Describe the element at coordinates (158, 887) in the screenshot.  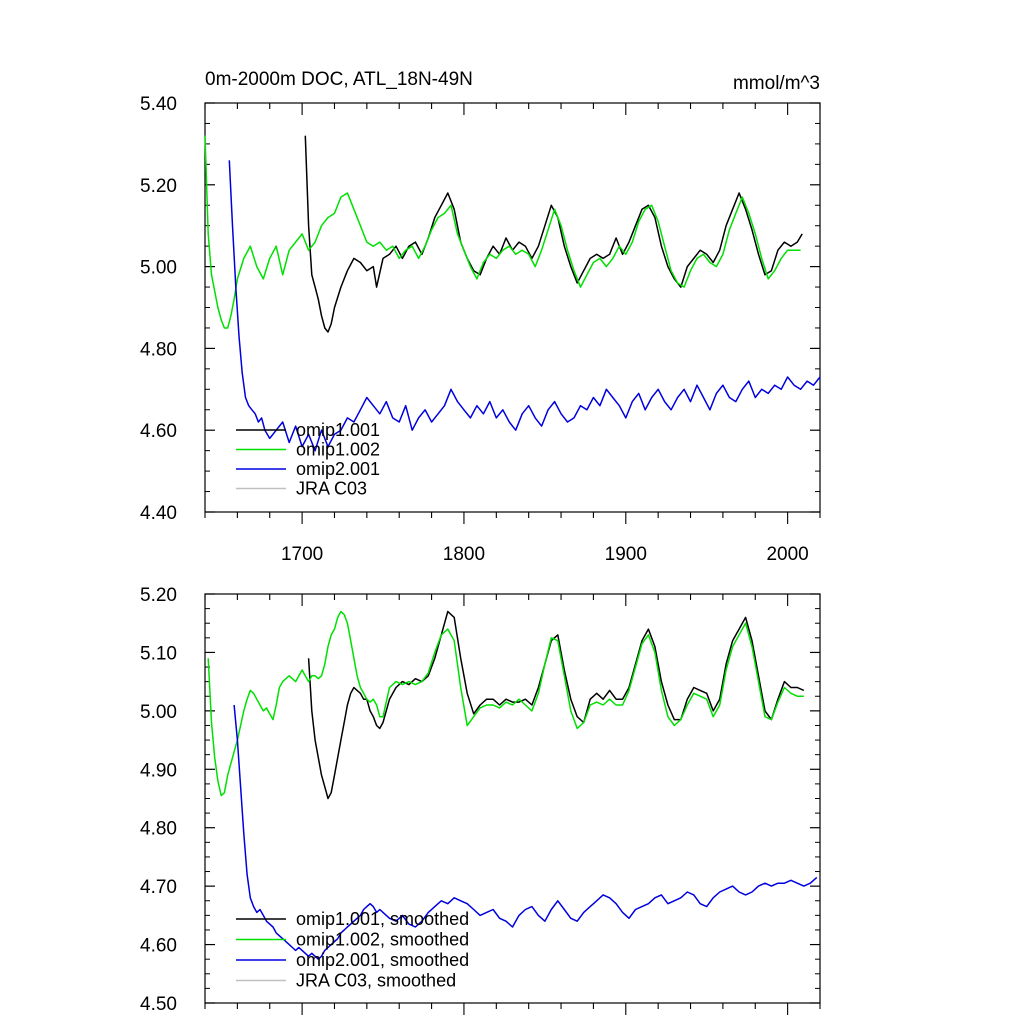
I see `y-tick-label: 4.70` at that location.